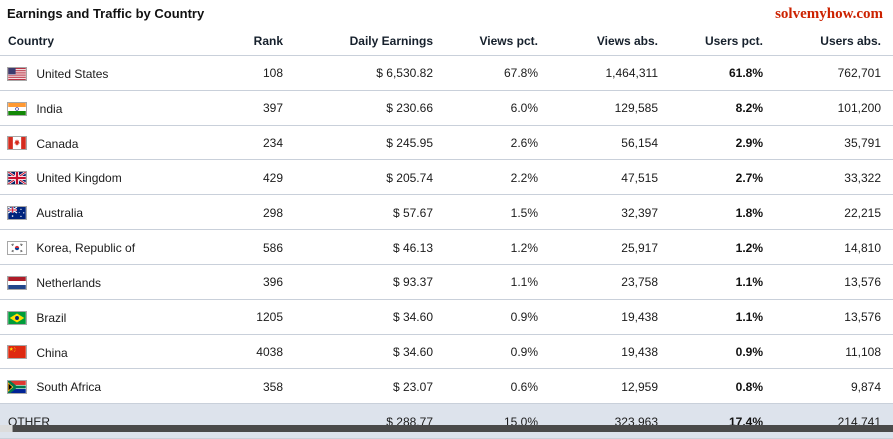 Image resolution: width=893 pixels, height=439 pixels. What do you see at coordinates (267, 42) in the screenshot?
I see `col-header-rank: Rank` at bounding box center [267, 42].